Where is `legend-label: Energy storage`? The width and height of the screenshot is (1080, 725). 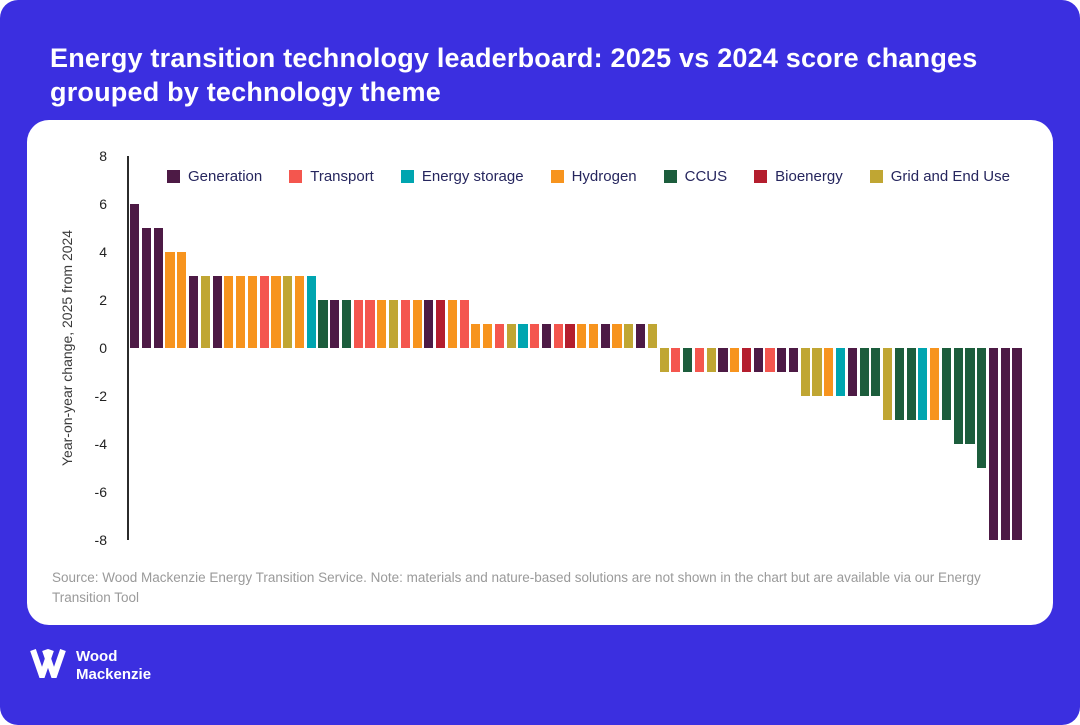 legend-label: Energy storage is located at coordinates (472, 176).